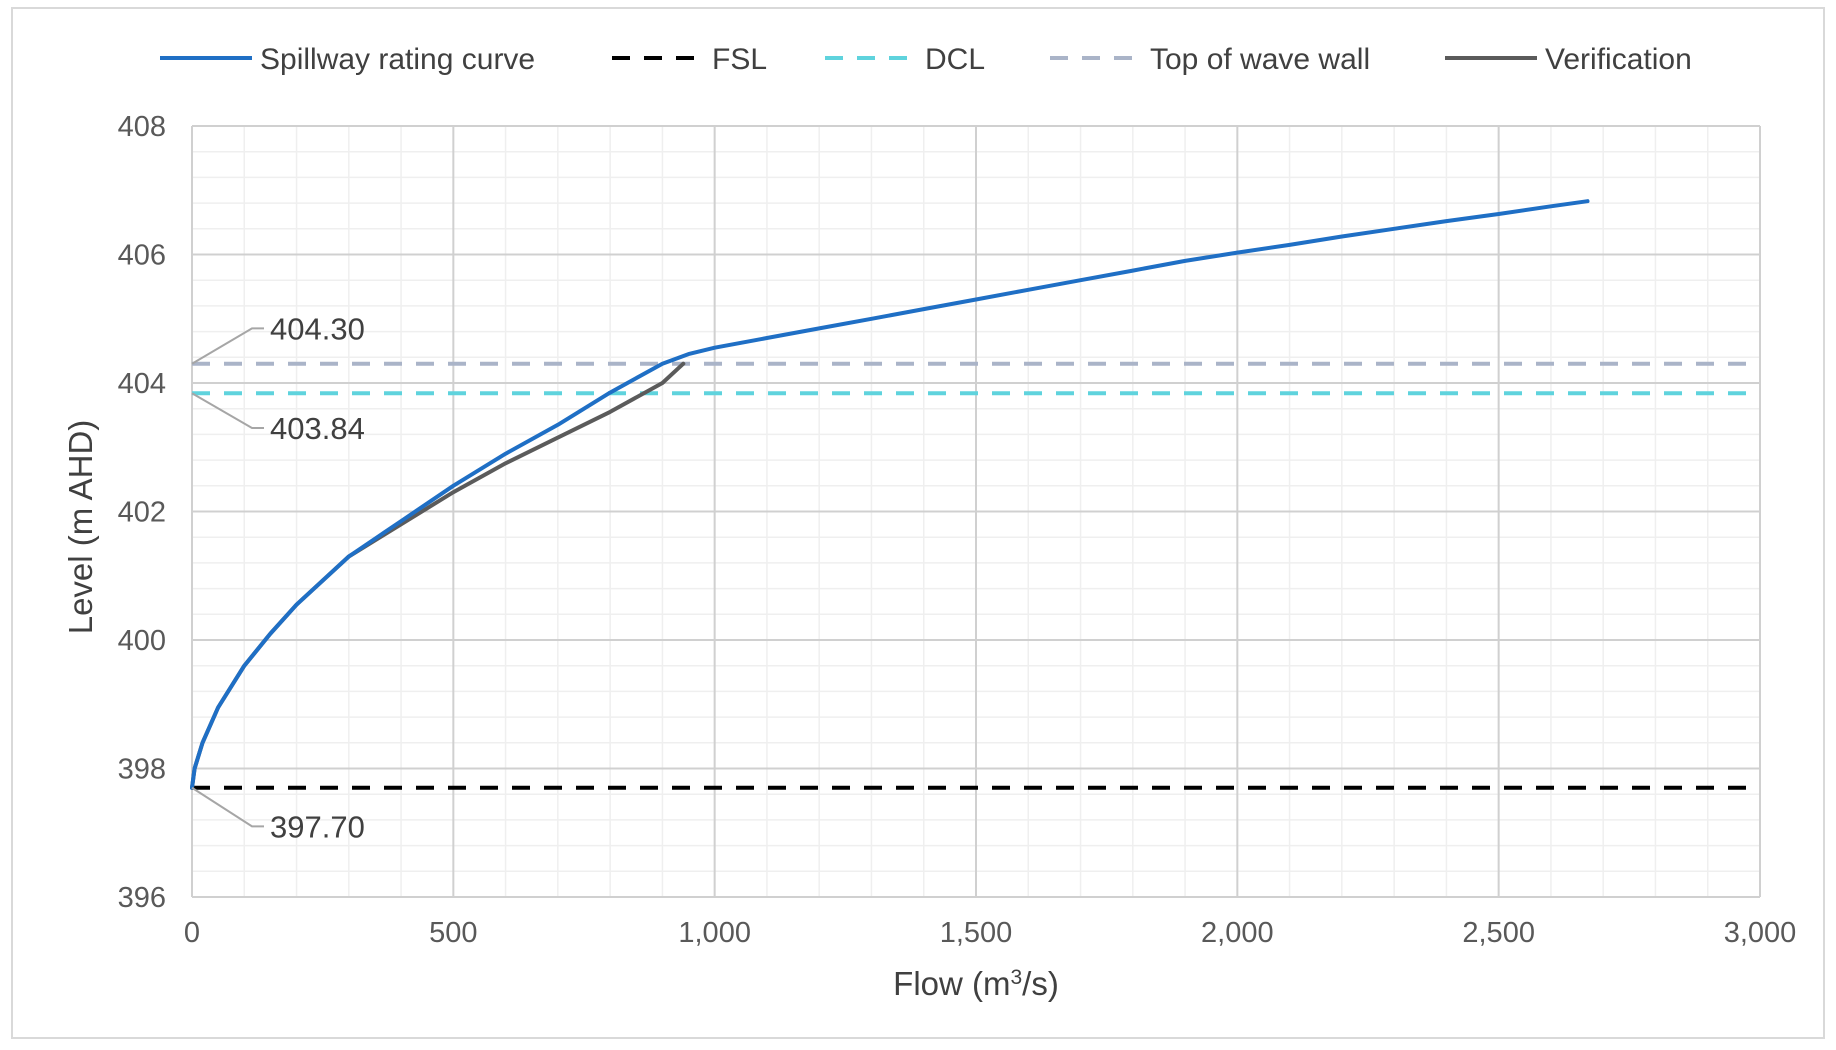 The width and height of the screenshot is (1836, 1050). I want to click on y-tick-label: 404, so click(142, 384).